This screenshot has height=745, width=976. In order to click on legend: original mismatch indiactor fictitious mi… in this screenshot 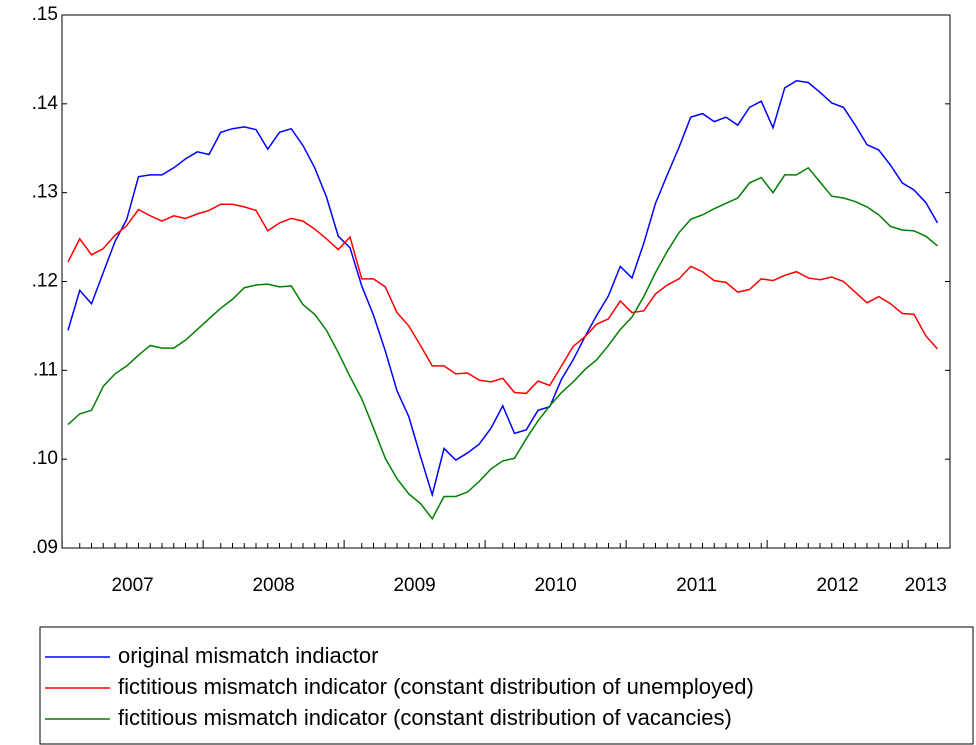, I will do `click(399, 686)`.